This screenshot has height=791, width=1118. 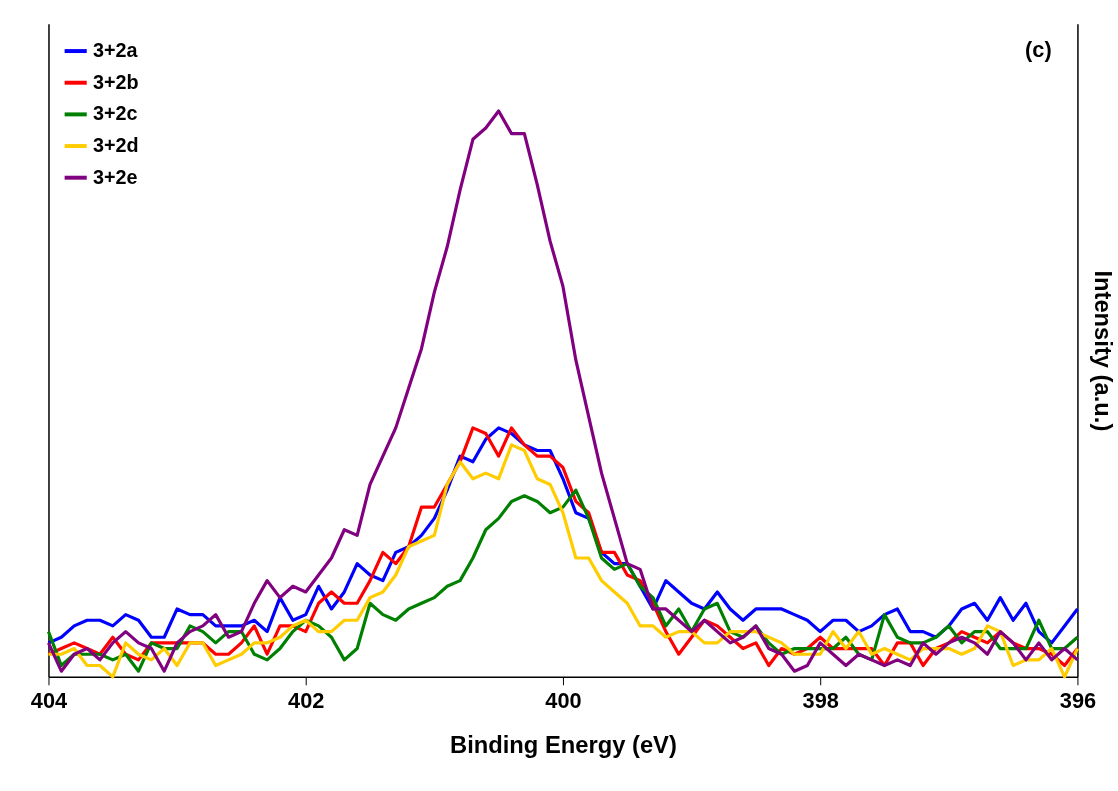 I want to click on legend-label: 3+2b, so click(x=116, y=81).